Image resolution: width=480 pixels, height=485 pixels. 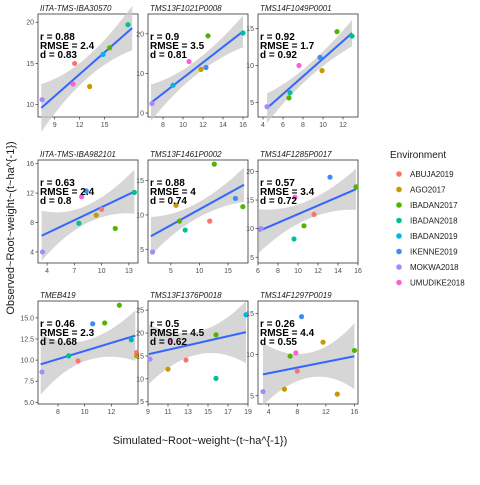 I want to click on panel-8-xtick-label: 11, so click(x=167, y=412).